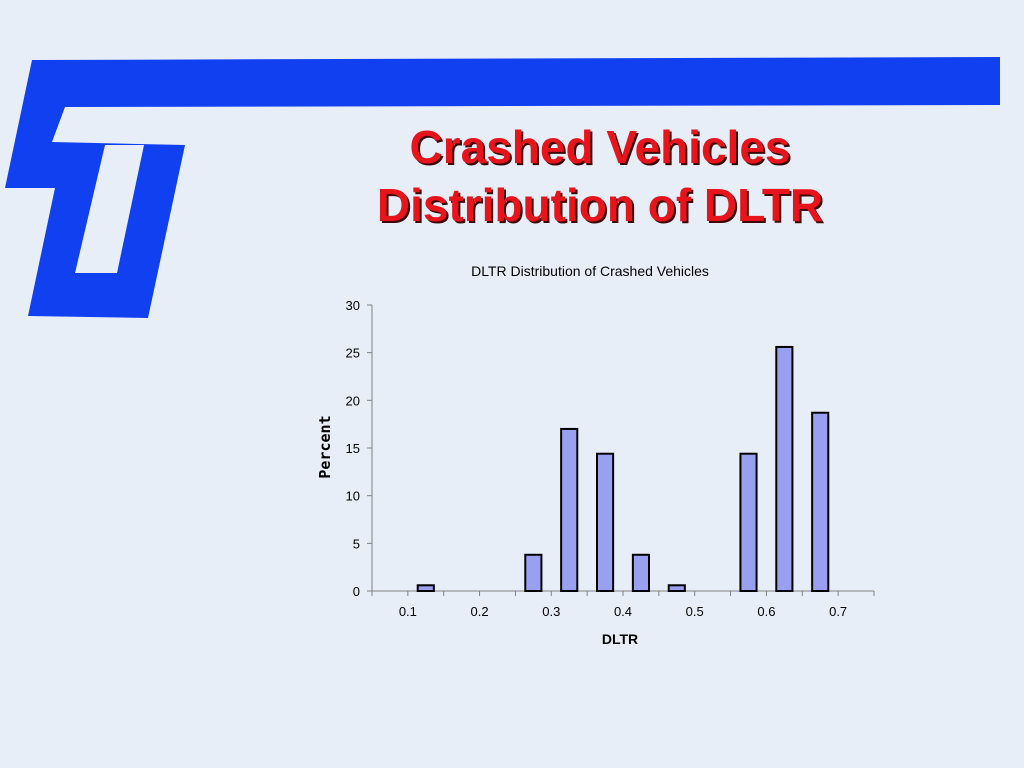 Image resolution: width=1024 pixels, height=768 pixels. What do you see at coordinates (325, 446) in the screenshot?
I see `y-axis-title: Percent` at bounding box center [325, 446].